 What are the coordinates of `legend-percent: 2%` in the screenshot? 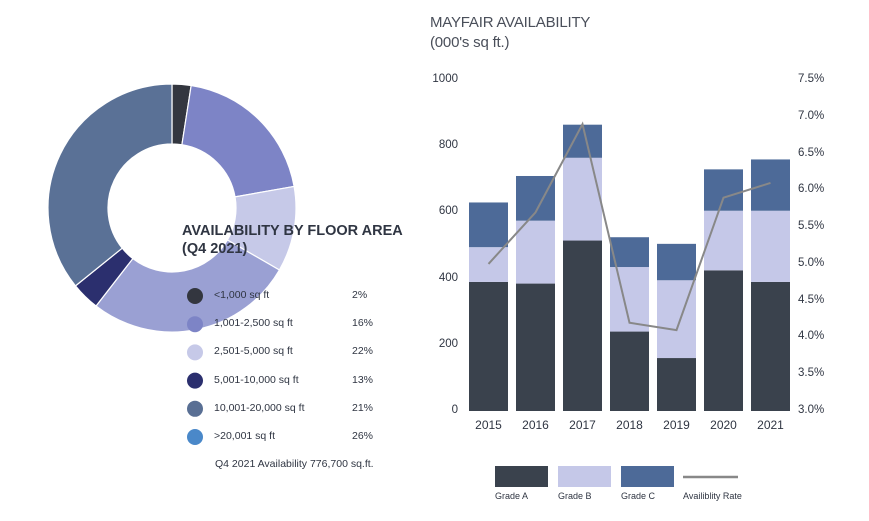 It's located at (360, 295).